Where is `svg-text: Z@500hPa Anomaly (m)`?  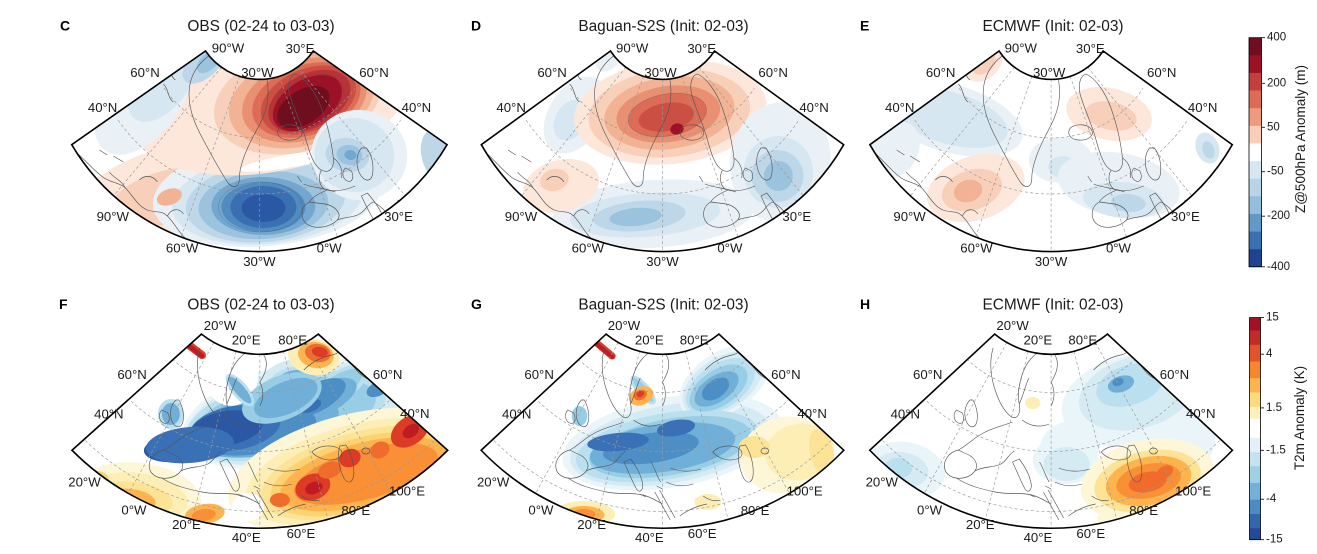
svg-text: Z@500hPa Anomaly (m) is located at coordinates (1300, 139).